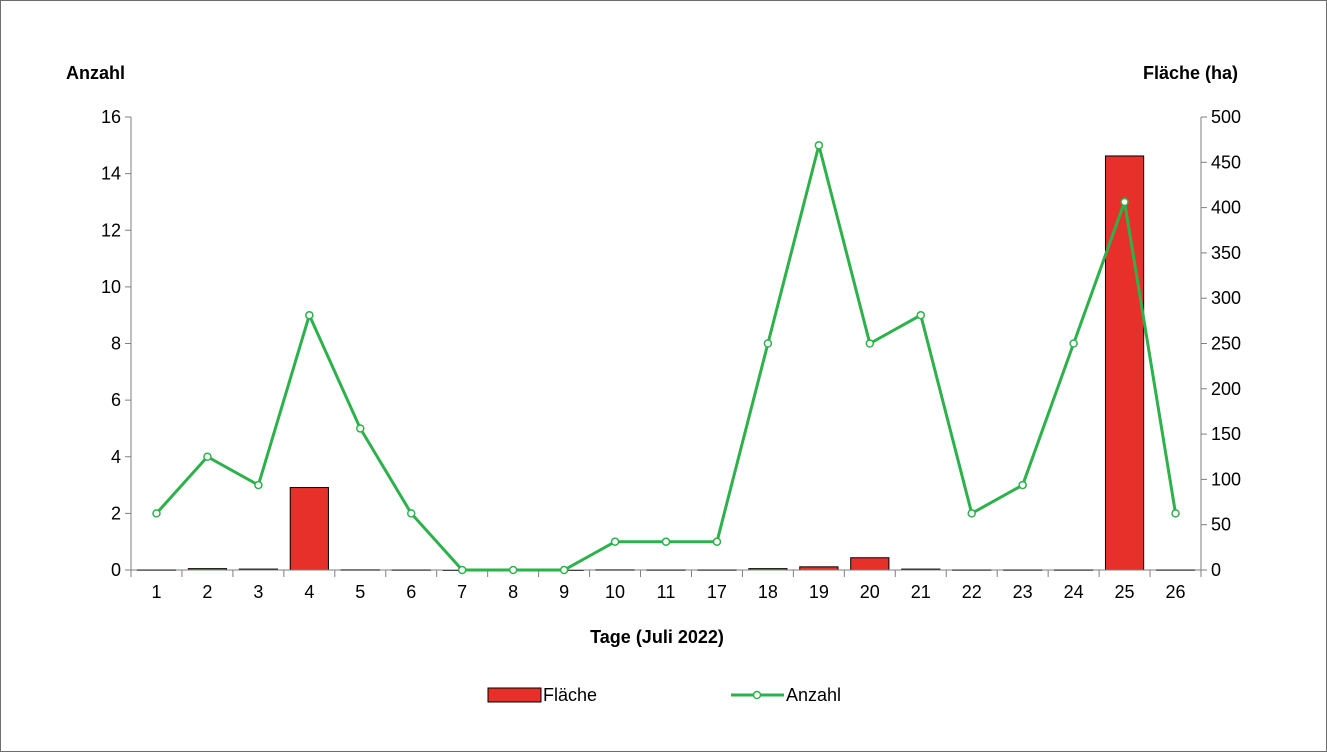  I want to click on x-tick-label-6: 6, so click(411, 592).